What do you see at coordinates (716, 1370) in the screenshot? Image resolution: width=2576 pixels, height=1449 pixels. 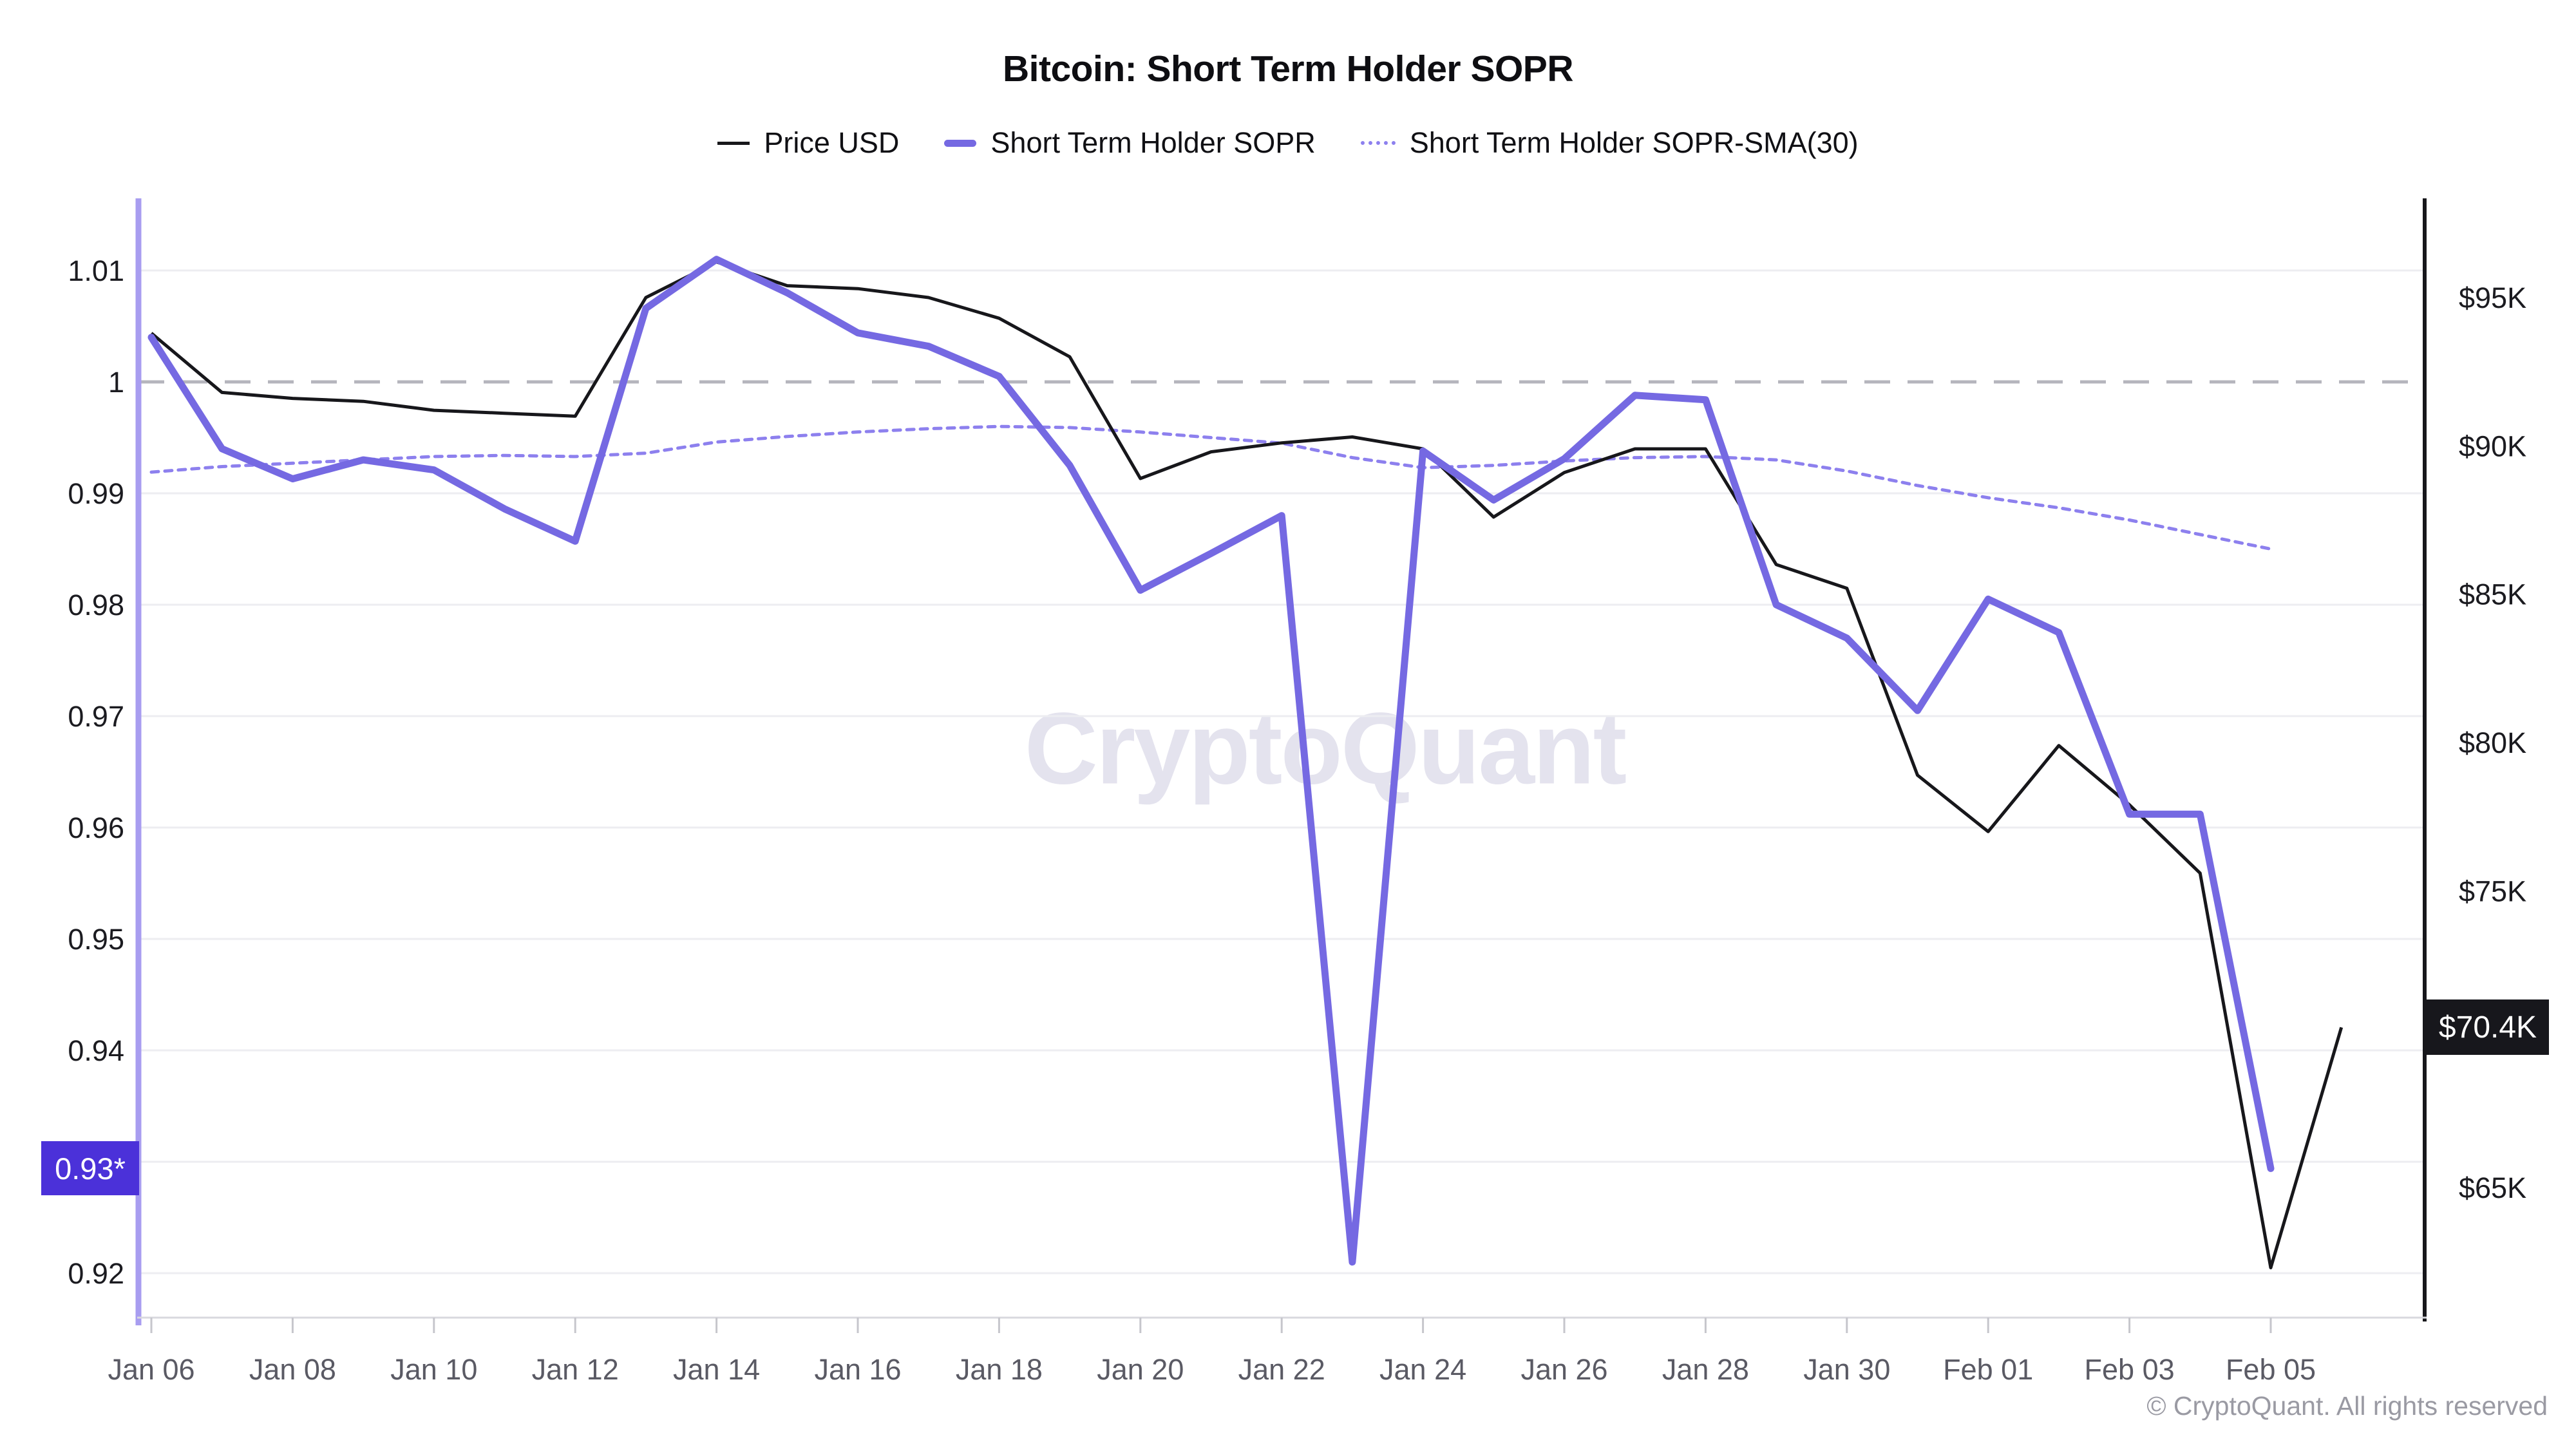 I see `x-axis-label: Jan 14` at bounding box center [716, 1370].